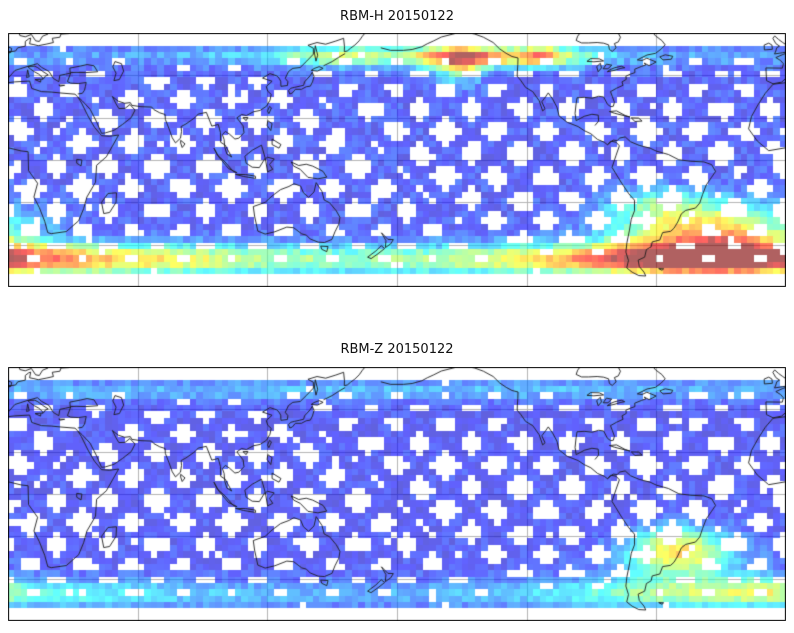  I want to click on panel-title-rbm-z: RBM-Z 20150122, so click(397, 349).